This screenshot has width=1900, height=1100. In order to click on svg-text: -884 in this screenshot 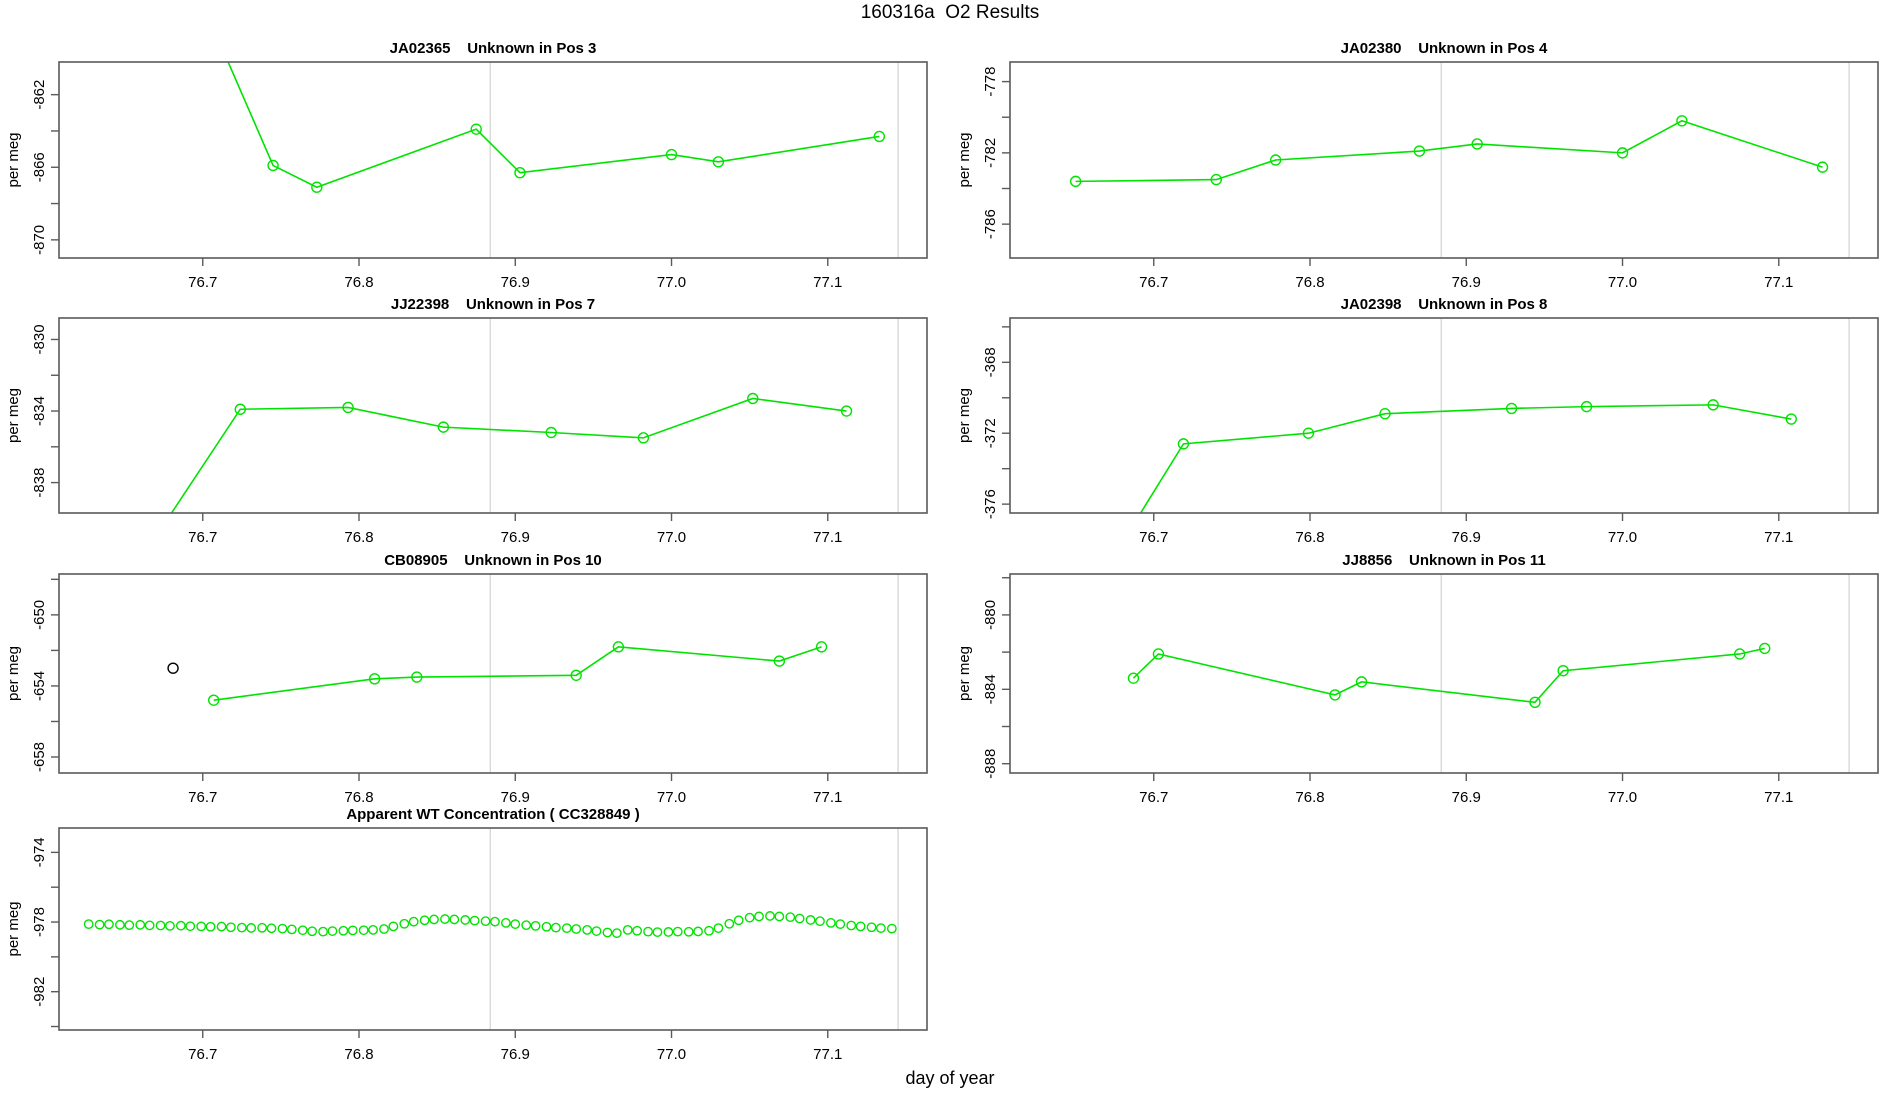, I will do `click(990, 689)`.